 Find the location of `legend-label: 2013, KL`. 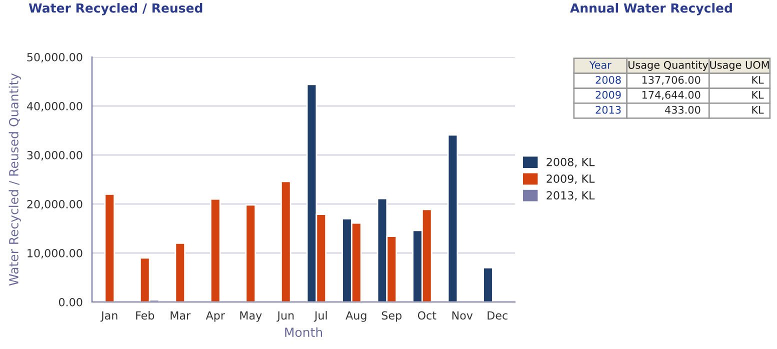

legend-label: 2013, KL is located at coordinates (570, 196).